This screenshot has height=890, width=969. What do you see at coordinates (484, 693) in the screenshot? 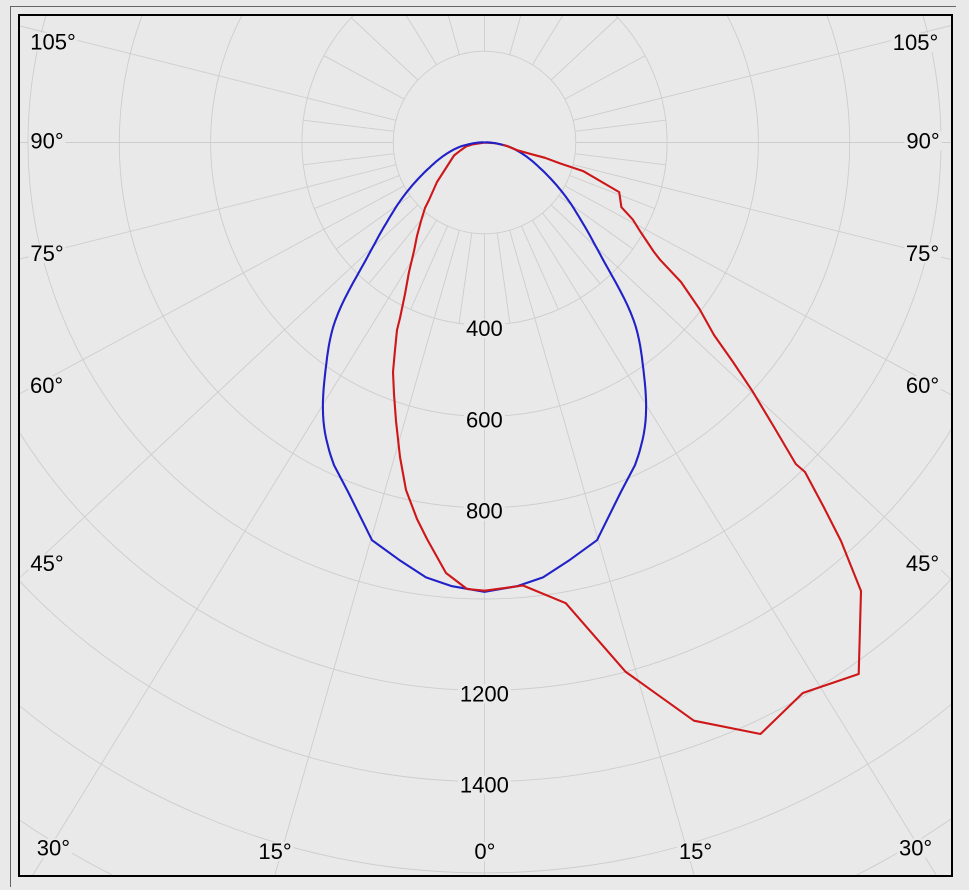
I see `svg-text: 1200` at bounding box center [484, 693].